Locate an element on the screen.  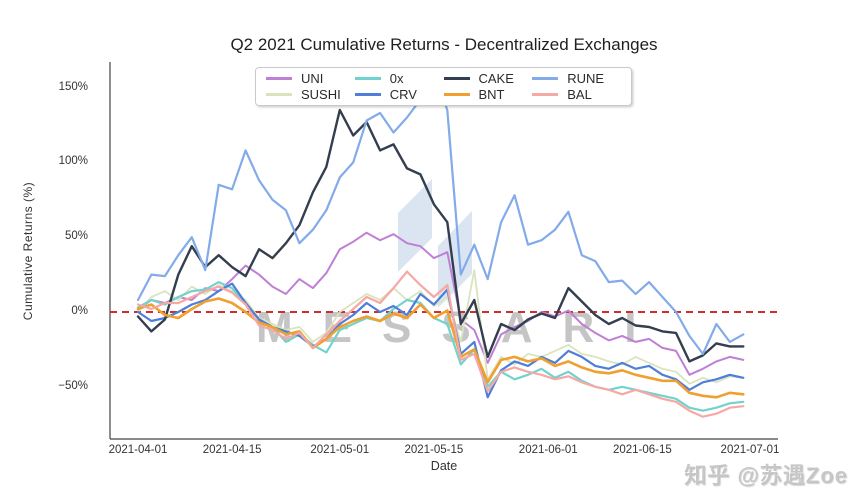
legend-item-CAKE: CAKE is located at coordinates (488, 78).